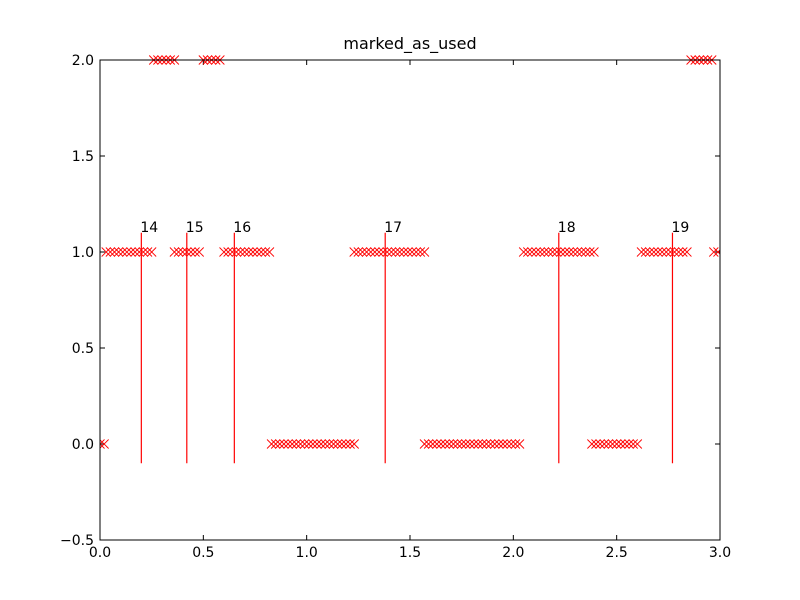 The height and width of the screenshot is (600, 800). I want to click on chart-title: marked_as_used, so click(409, 44).